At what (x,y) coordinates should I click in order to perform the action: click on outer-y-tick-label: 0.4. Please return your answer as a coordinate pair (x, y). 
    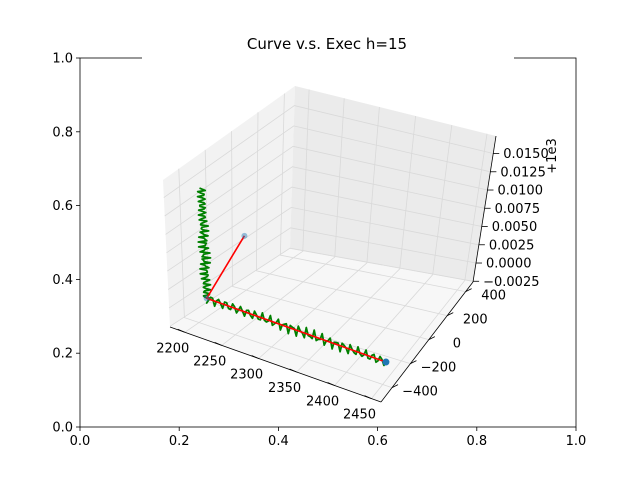
    Looking at the image, I should click on (62, 280).